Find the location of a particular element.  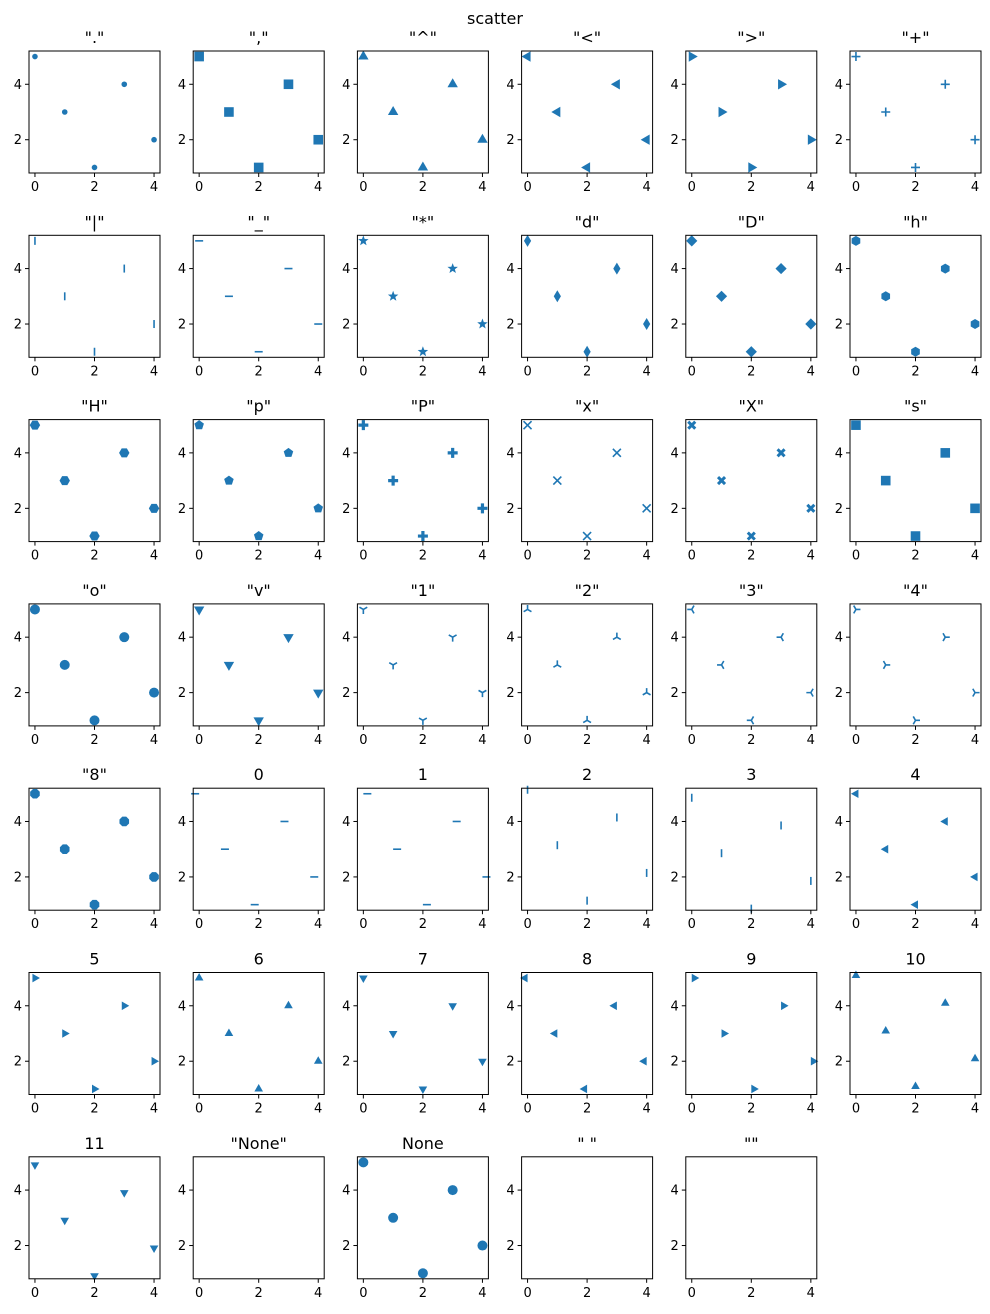

subplot-title: "." is located at coordinates (95, 37).